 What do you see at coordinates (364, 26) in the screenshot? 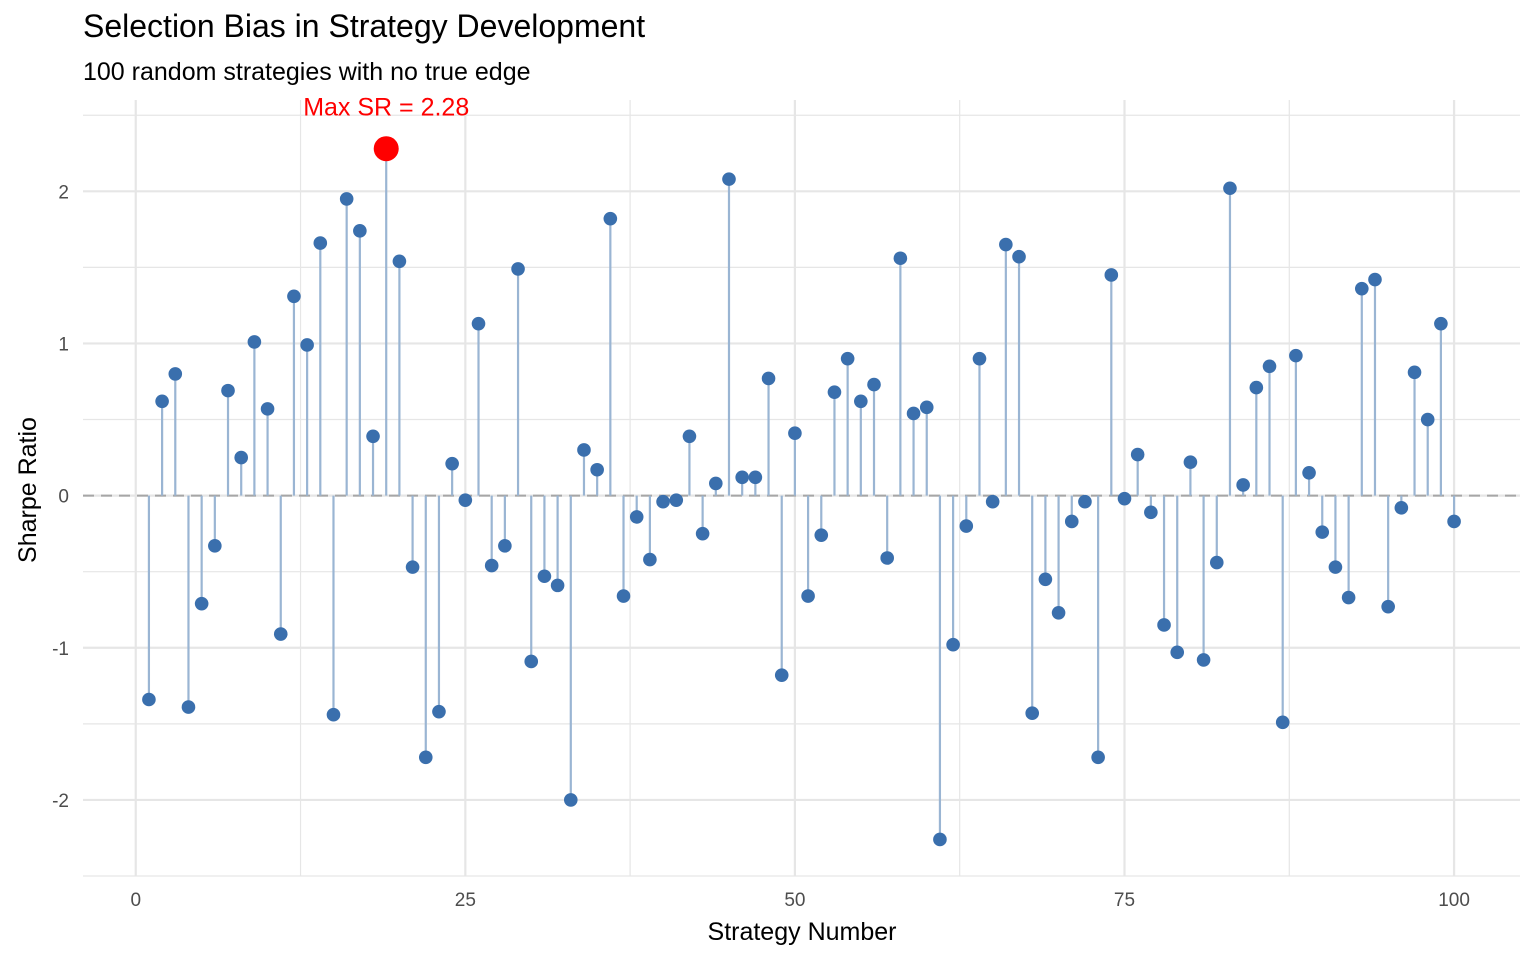
I see `chart-title: Selection Bias in Strategy Development` at bounding box center [364, 26].